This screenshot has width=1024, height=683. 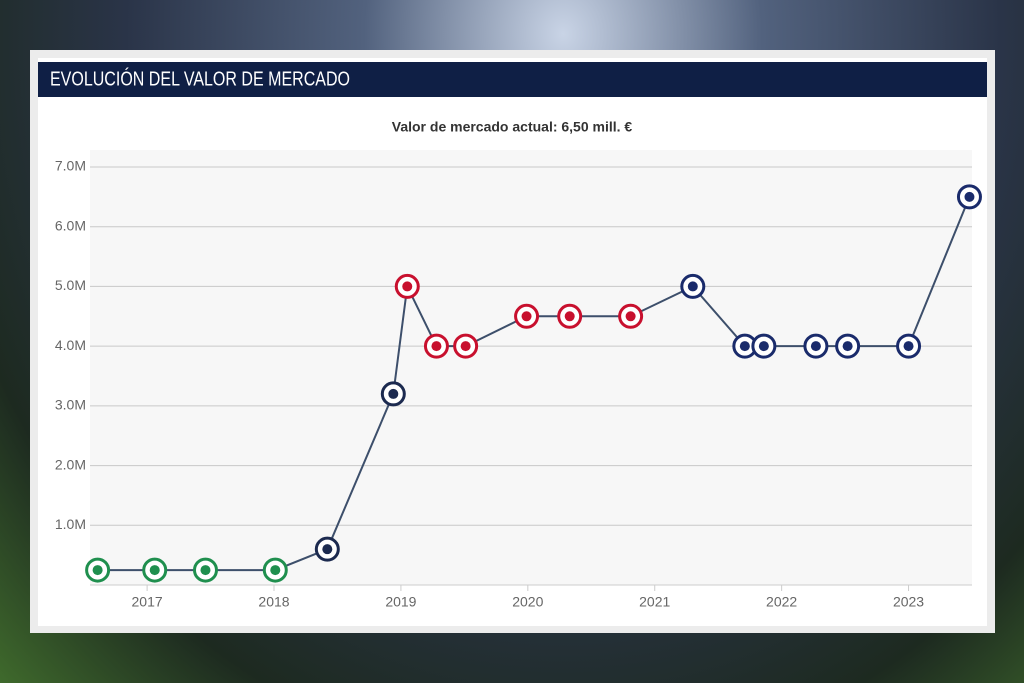 What do you see at coordinates (200, 78) in the screenshot?
I see `chart-title: EVOLUCIÓN DEL VALOR DE MERCADO` at bounding box center [200, 78].